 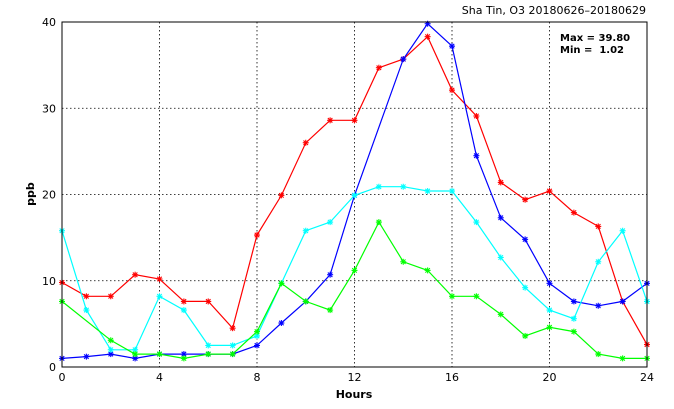 I want to click on x-tick-label: 12, so click(x=355, y=377).